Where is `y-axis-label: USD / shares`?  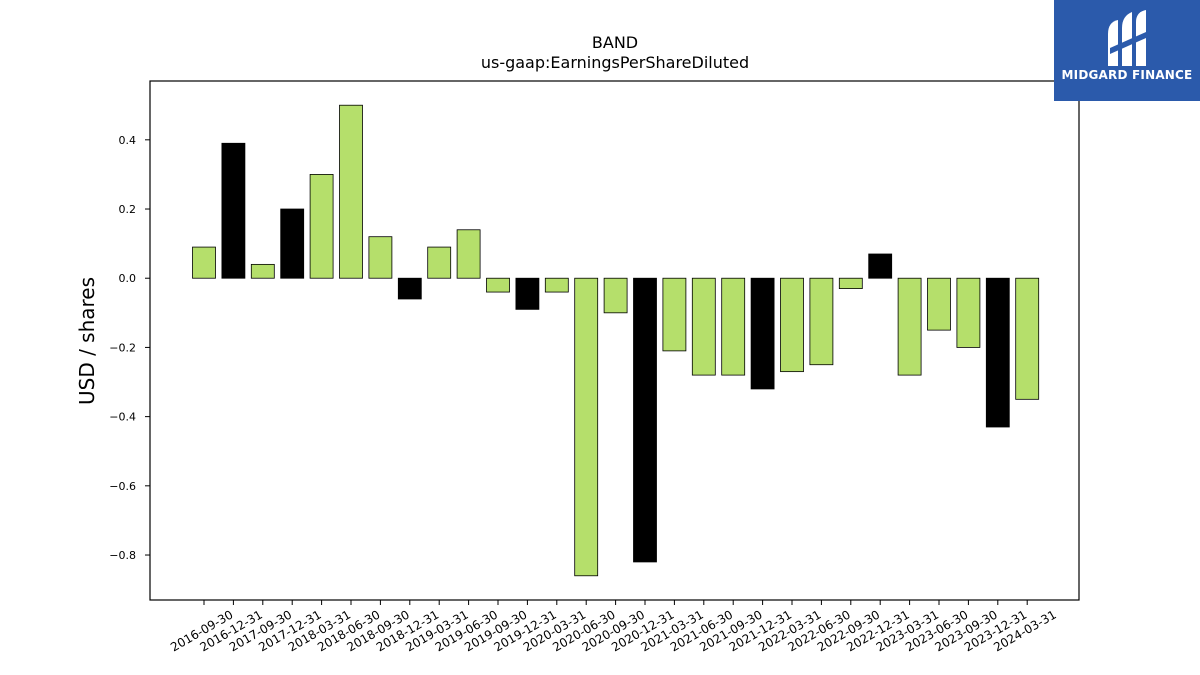
y-axis-label: USD / shares is located at coordinates (87, 341).